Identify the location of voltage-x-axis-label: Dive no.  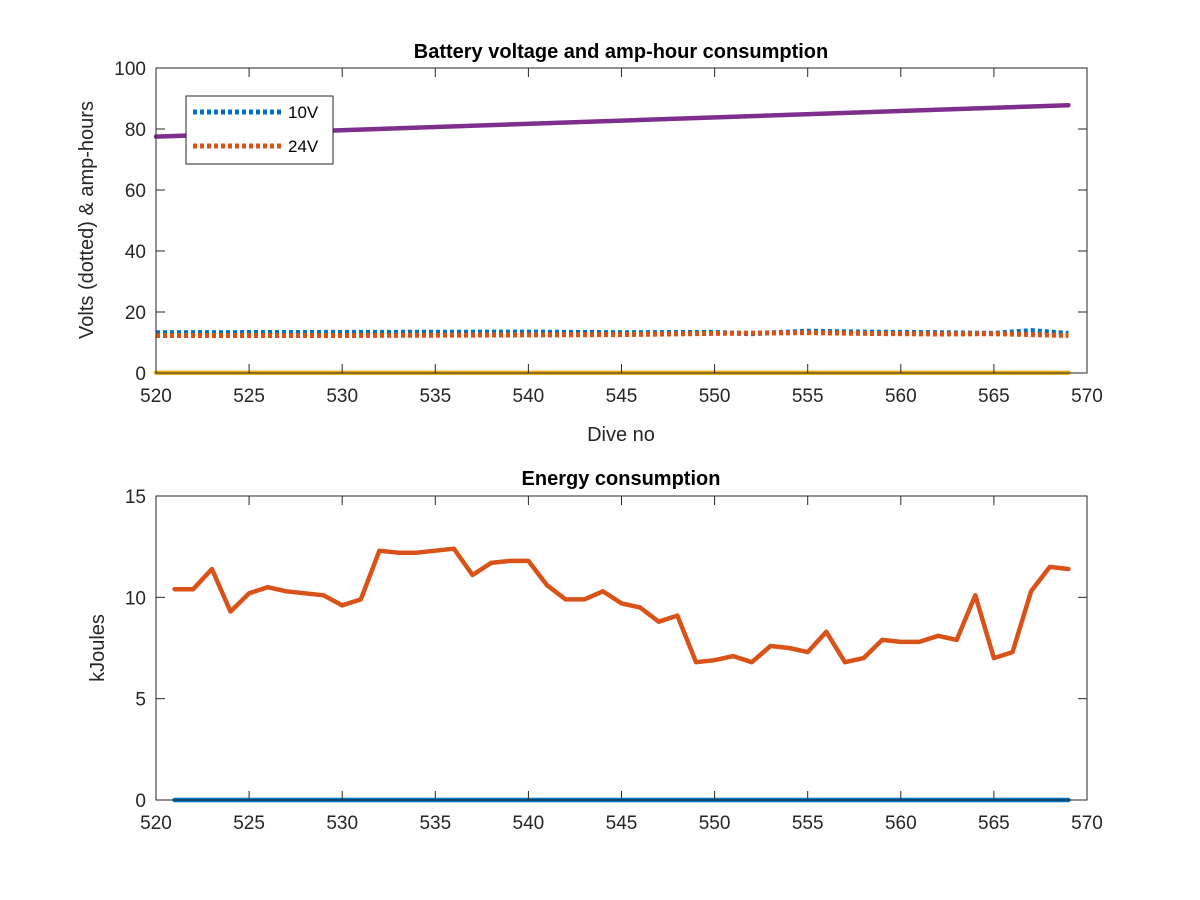
(621, 435).